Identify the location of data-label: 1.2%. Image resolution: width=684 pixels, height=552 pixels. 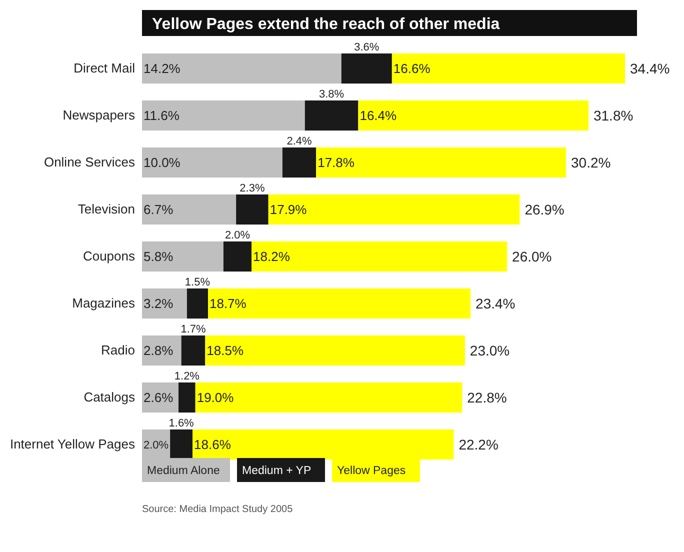
(187, 376).